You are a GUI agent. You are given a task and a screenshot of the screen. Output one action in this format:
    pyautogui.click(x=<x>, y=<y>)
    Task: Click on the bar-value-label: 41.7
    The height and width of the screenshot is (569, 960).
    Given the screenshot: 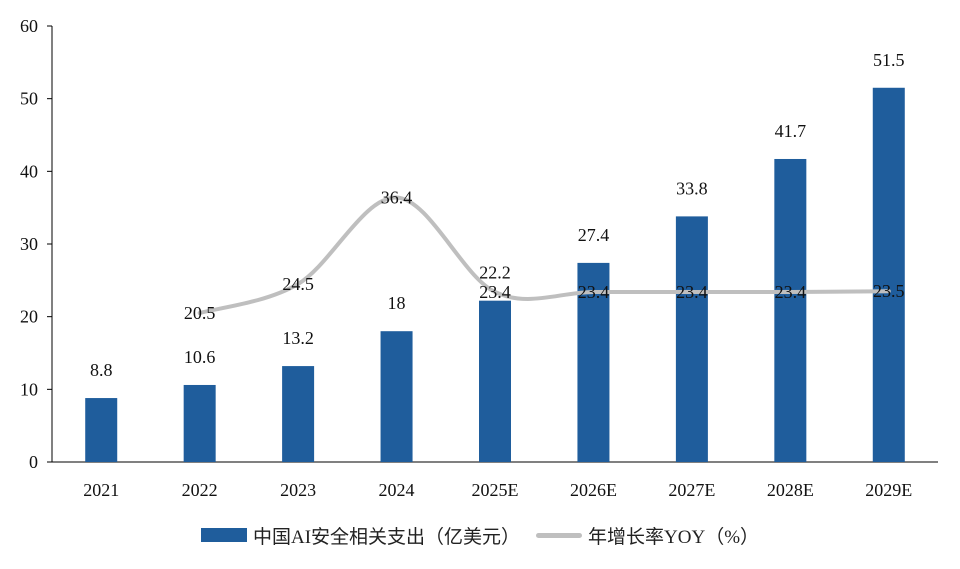 What is the action you would take?
    pyautogui.click(x=791, y=131)
    